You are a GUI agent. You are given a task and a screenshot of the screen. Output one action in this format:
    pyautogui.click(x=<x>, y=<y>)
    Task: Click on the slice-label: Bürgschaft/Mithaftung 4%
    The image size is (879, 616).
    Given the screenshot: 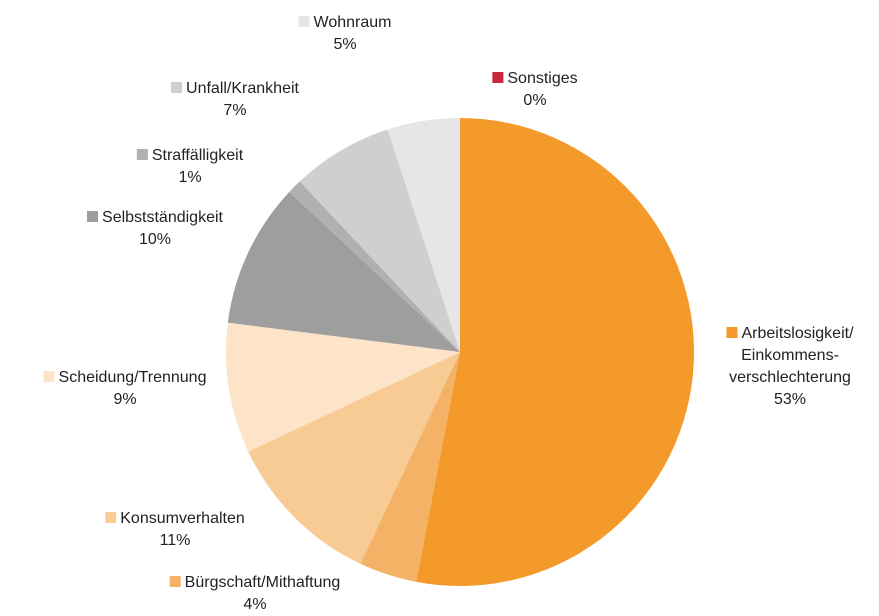 What is the action you would take?
    pyautogui.click(x=255, y=594)
    